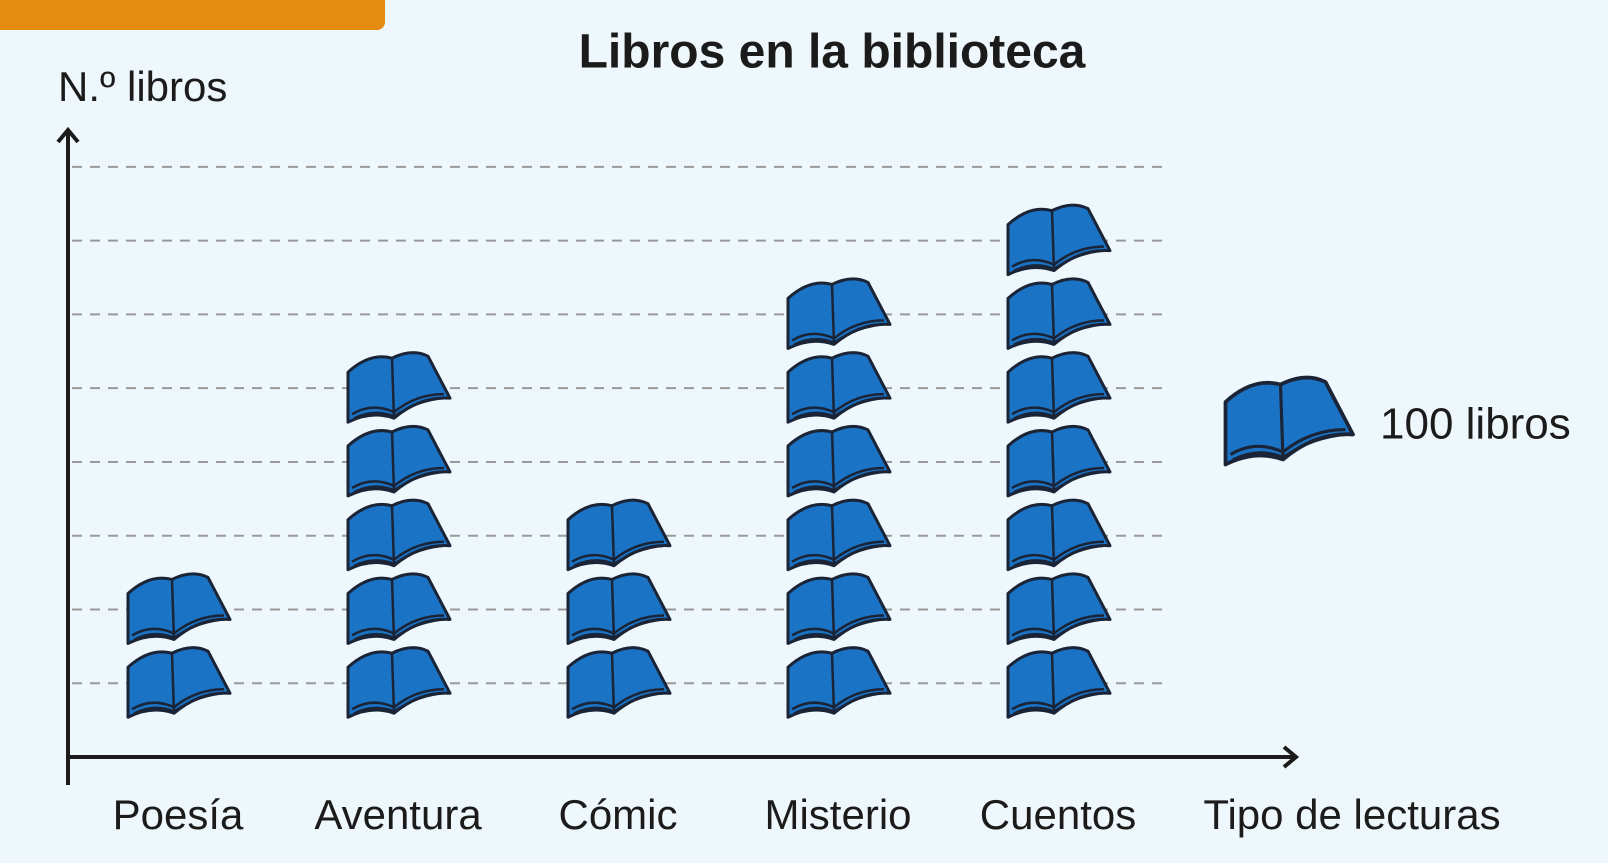  I want to click on x-tick-label: Cuentos, so click(1058, 814).